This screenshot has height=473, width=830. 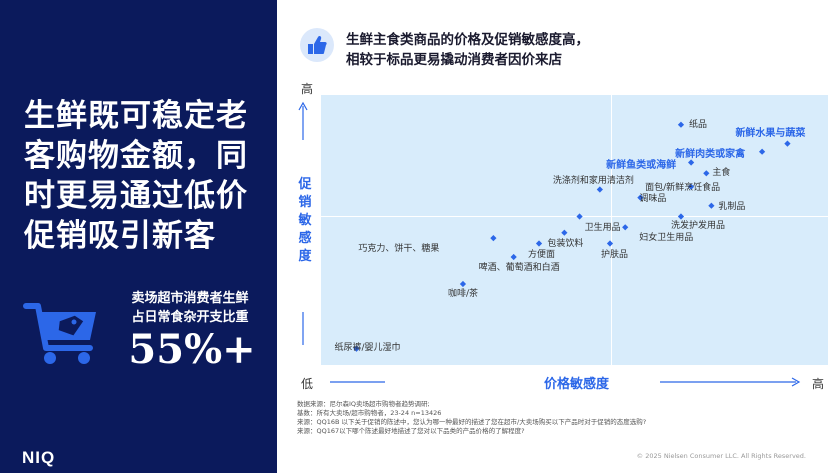 I want to click on vertical-divider, so click(x=611, y=230).